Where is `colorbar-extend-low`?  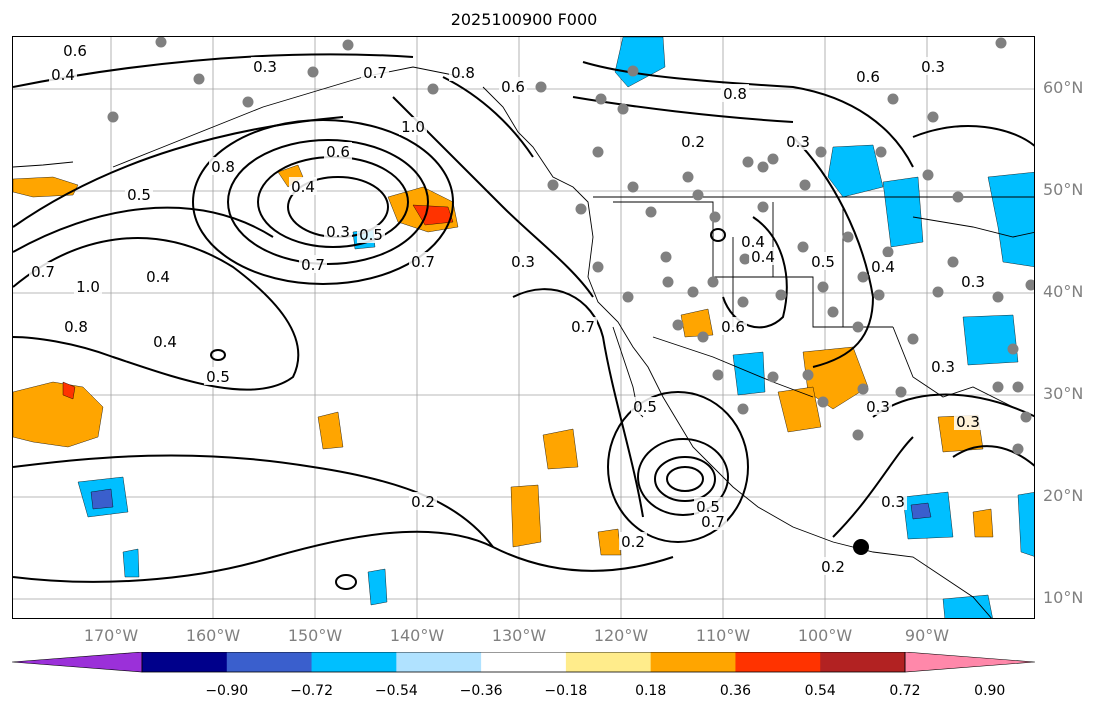
colorbar-extend-low is located at coordinates (77, 662).